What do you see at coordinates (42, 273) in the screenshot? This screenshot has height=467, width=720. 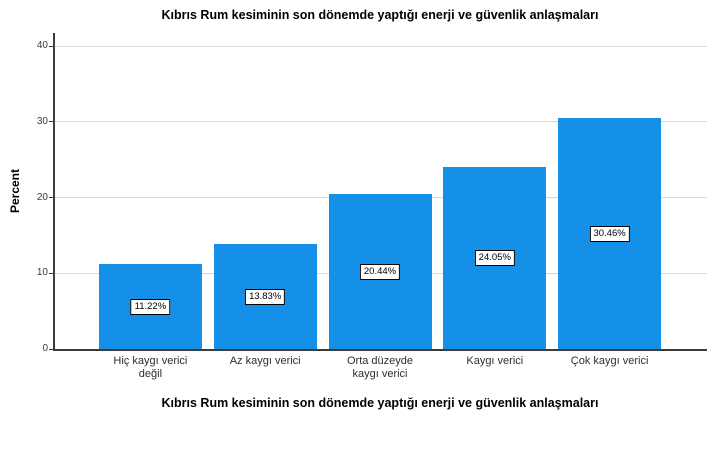 I see `y-tick-label: 10` at bounding box center [42, 273].